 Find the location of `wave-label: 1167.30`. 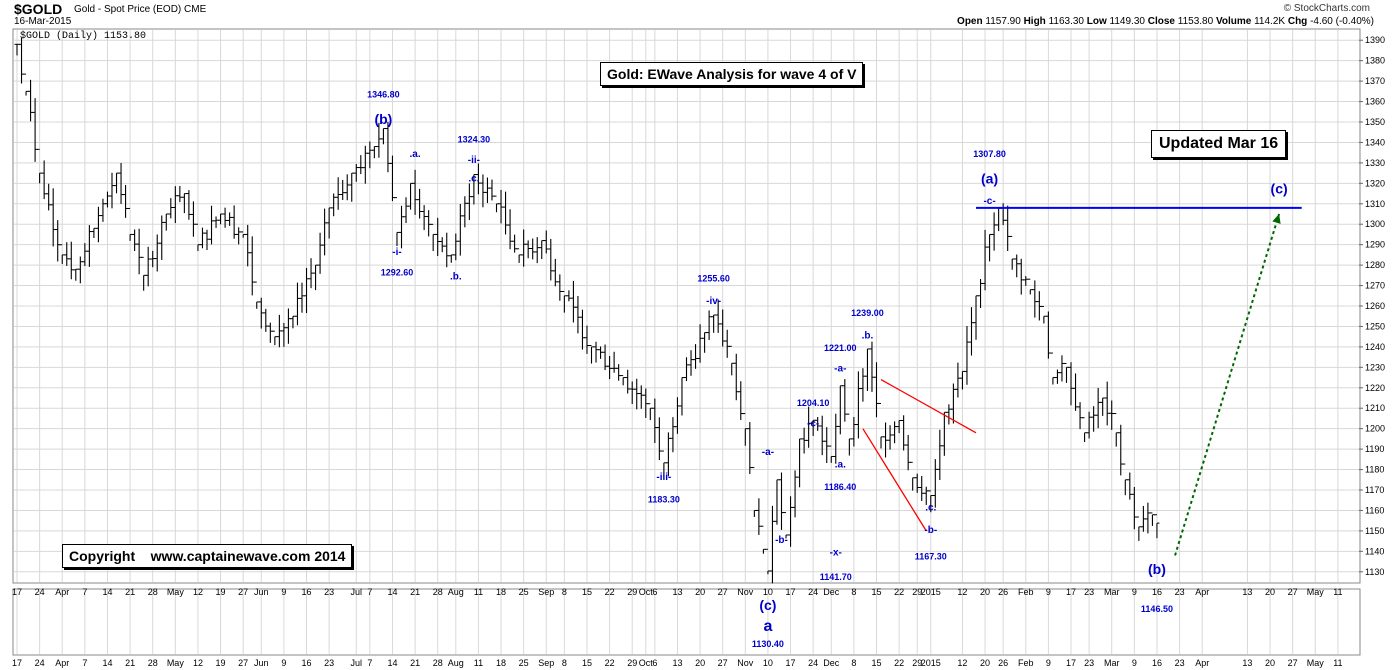

wave-label: 1167.30 is located at coordinates (931, 557).